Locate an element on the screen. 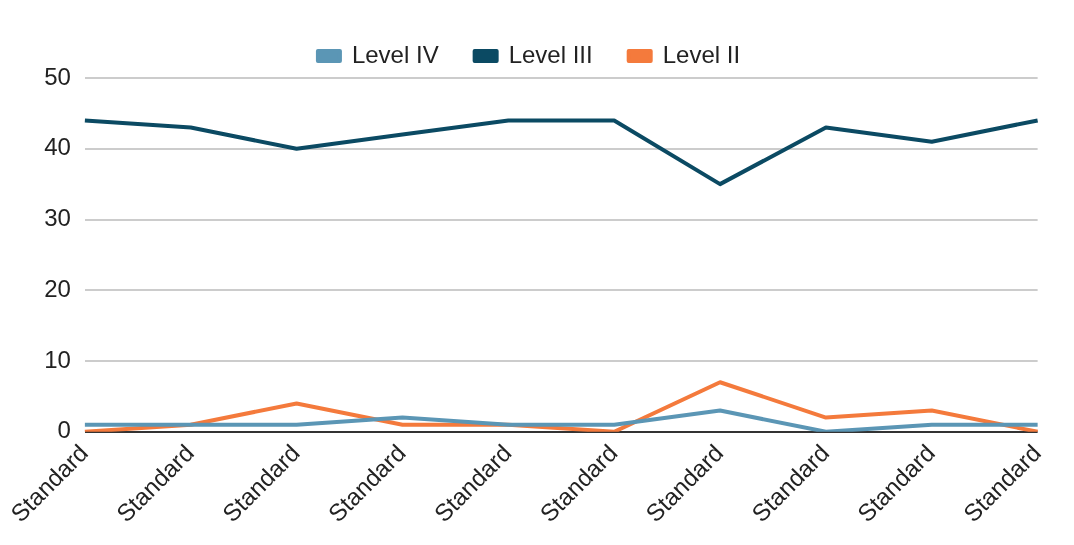 Image resolution: width=1074 pixels, height=545 pixels. legend-label: Level IV is located at coordinates (395, 54).